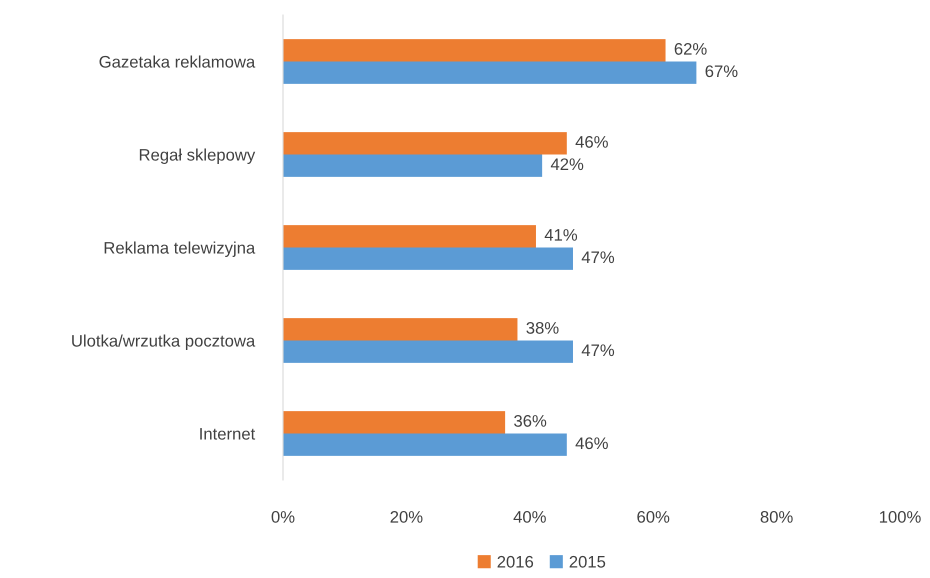  Describe the element at coordinates (530, 516) in the screenshot. I see `x-tick-label: 40%` at that location.